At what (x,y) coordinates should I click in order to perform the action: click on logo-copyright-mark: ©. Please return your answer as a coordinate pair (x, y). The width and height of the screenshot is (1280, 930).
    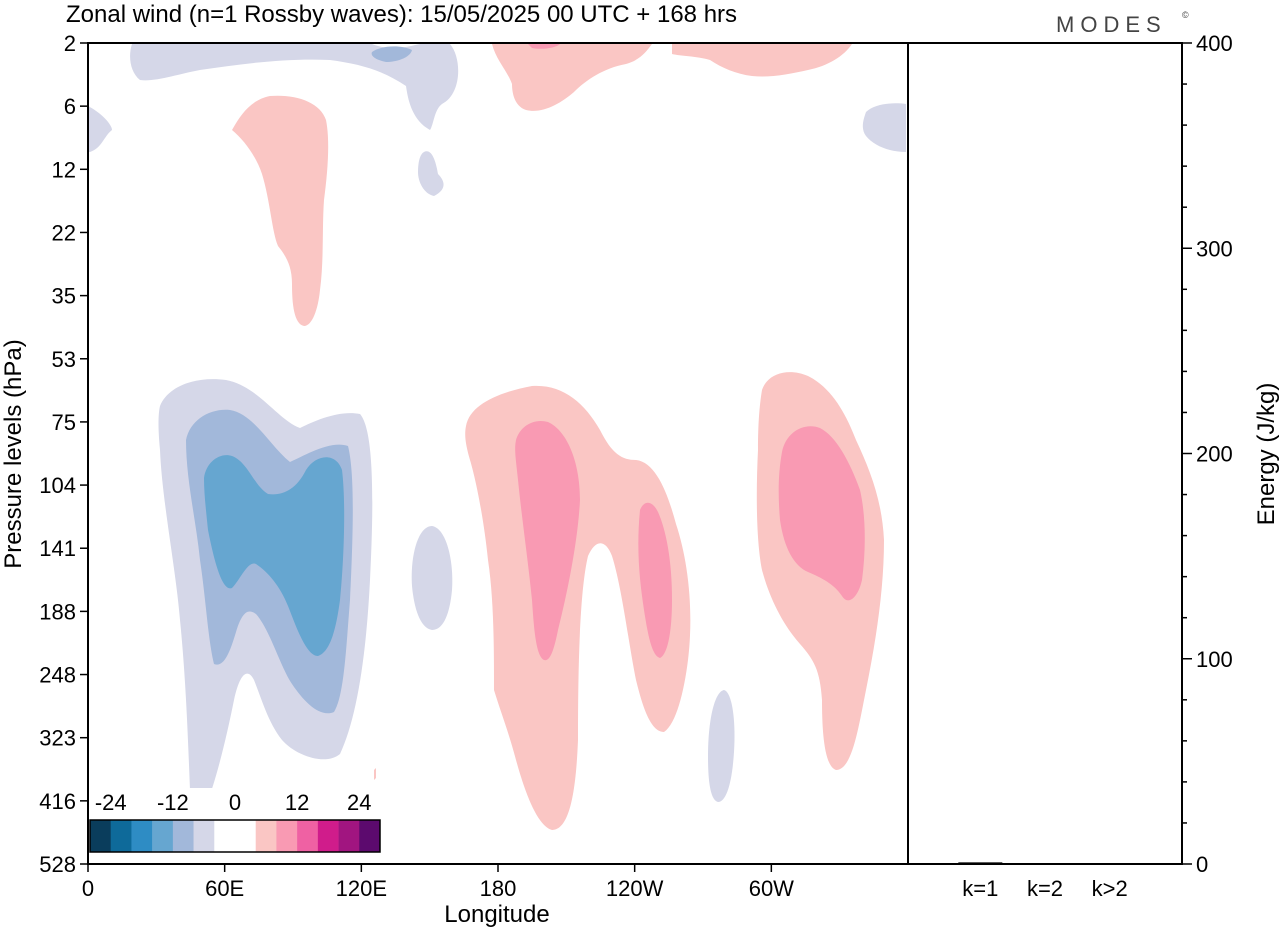
    Looking at the image, I should click on (1185, 15).